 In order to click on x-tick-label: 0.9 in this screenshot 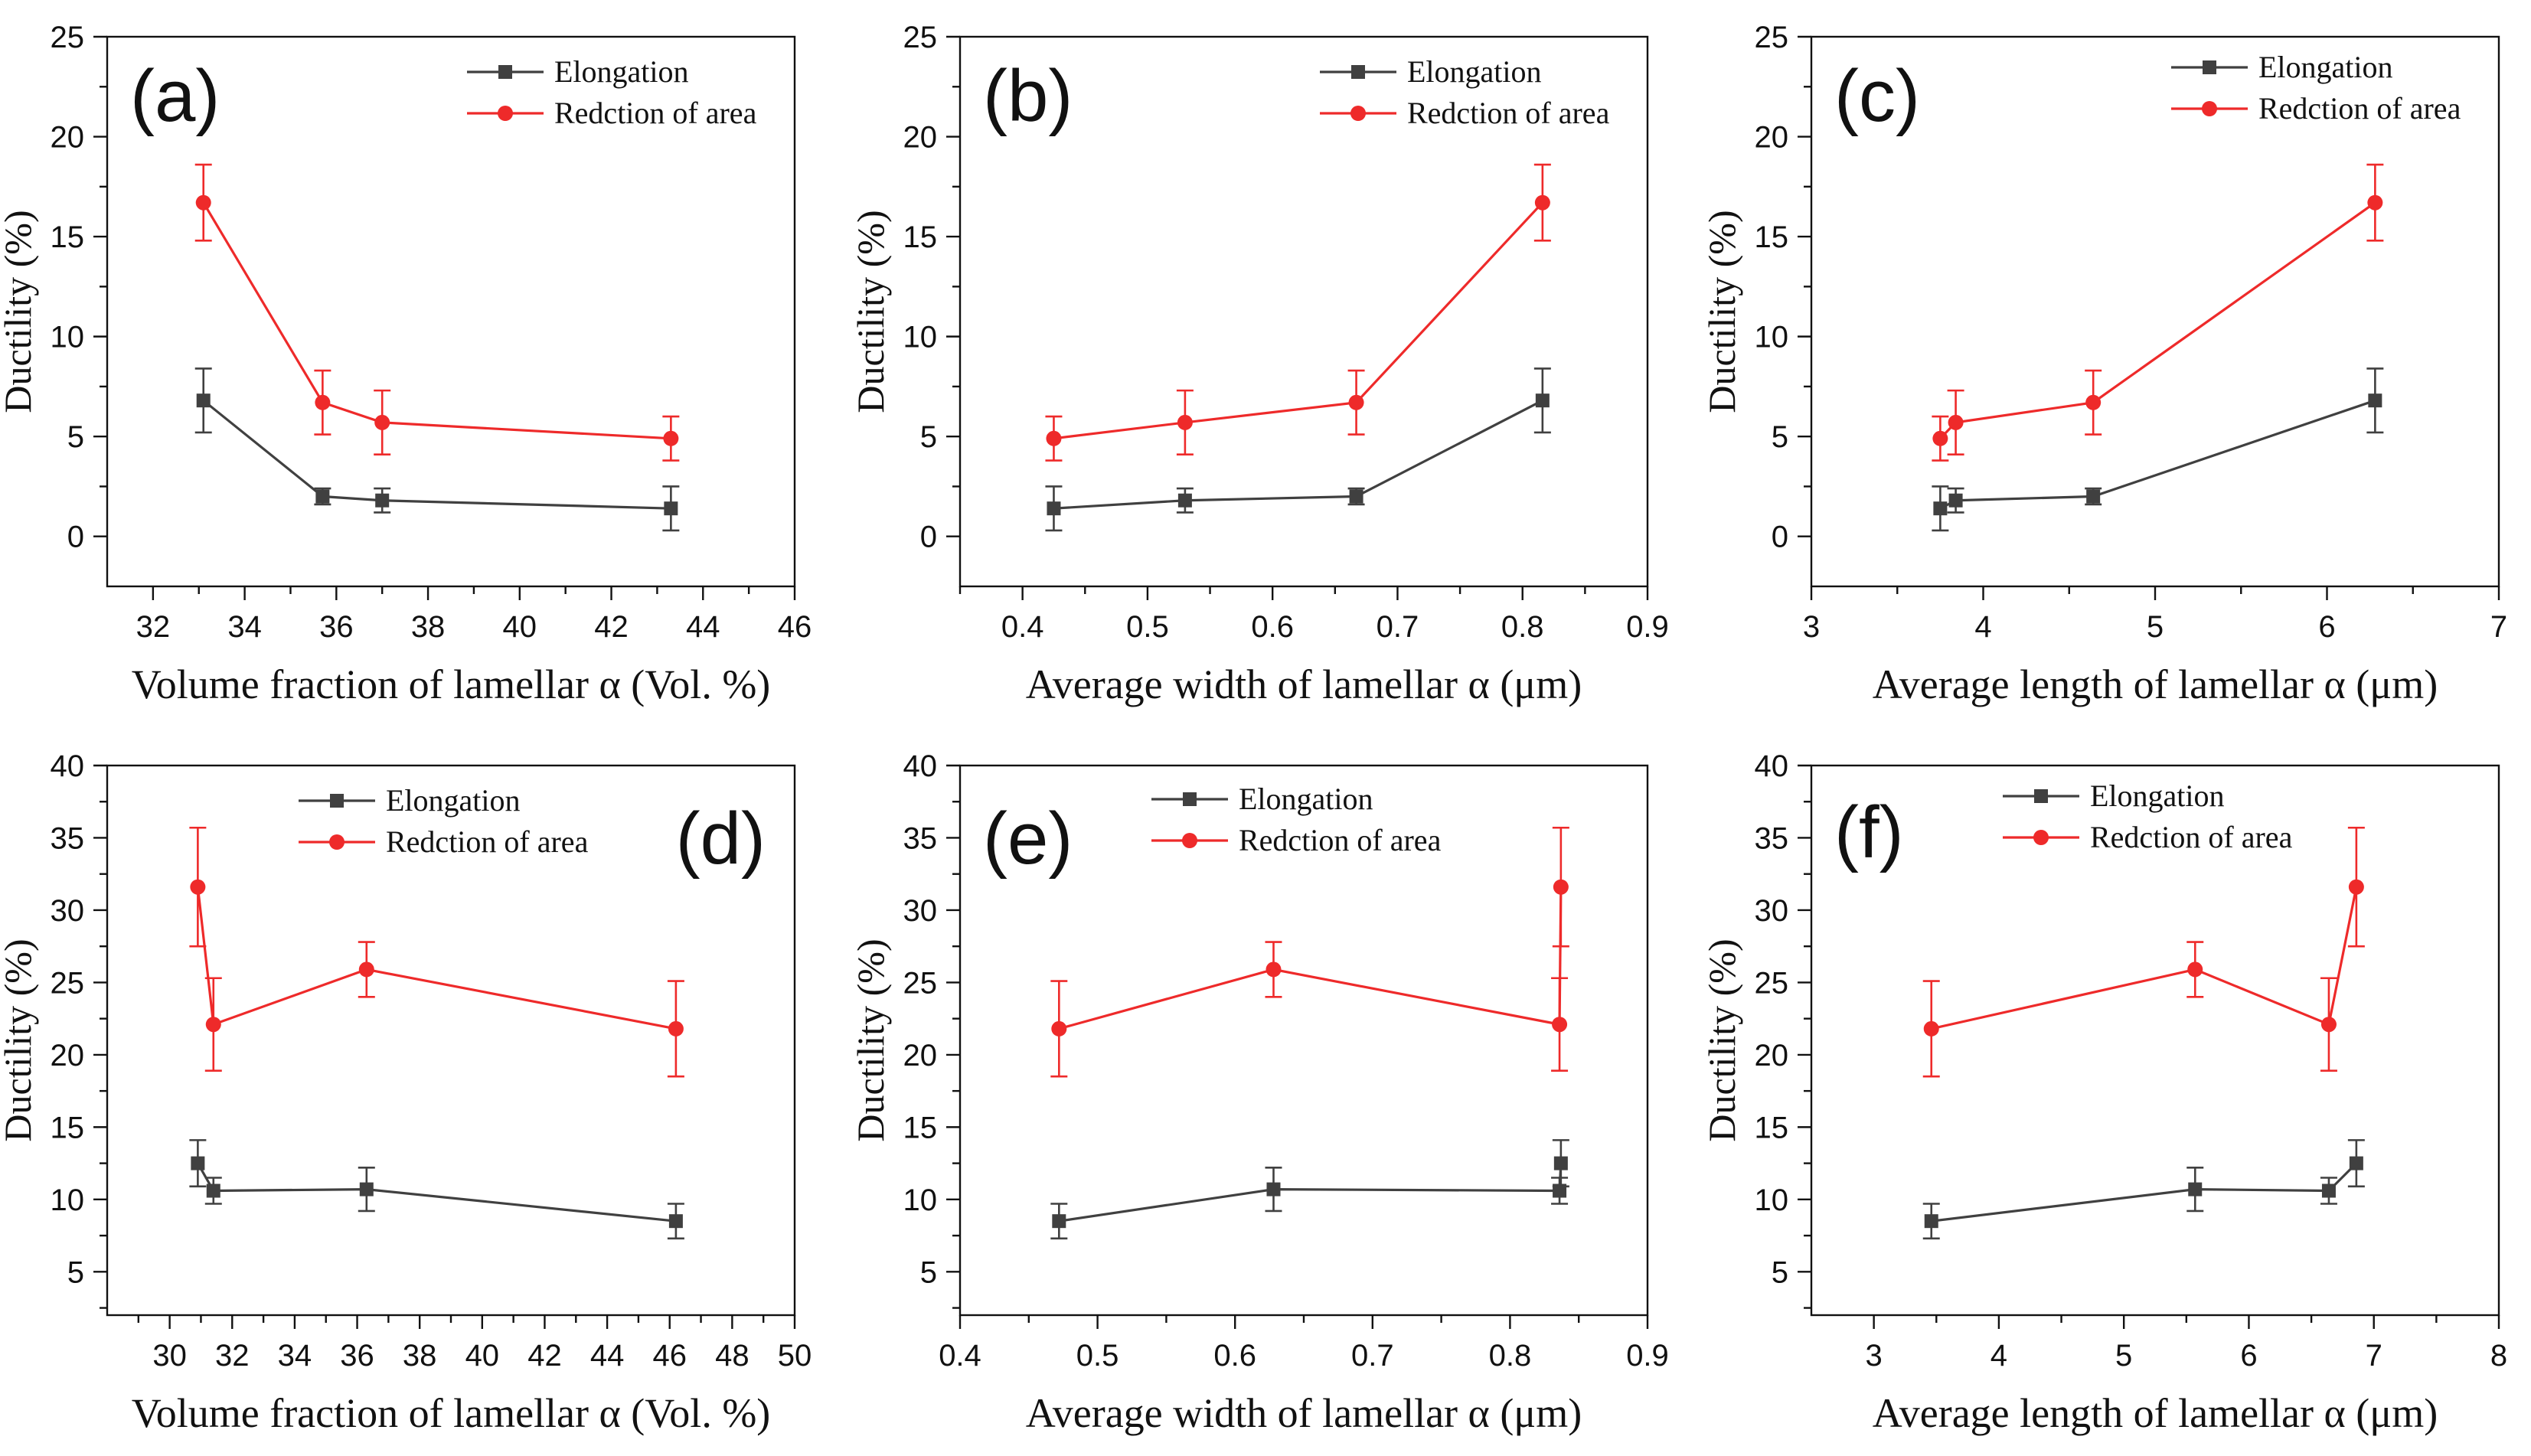, I will do `click(1647, 1356)`.